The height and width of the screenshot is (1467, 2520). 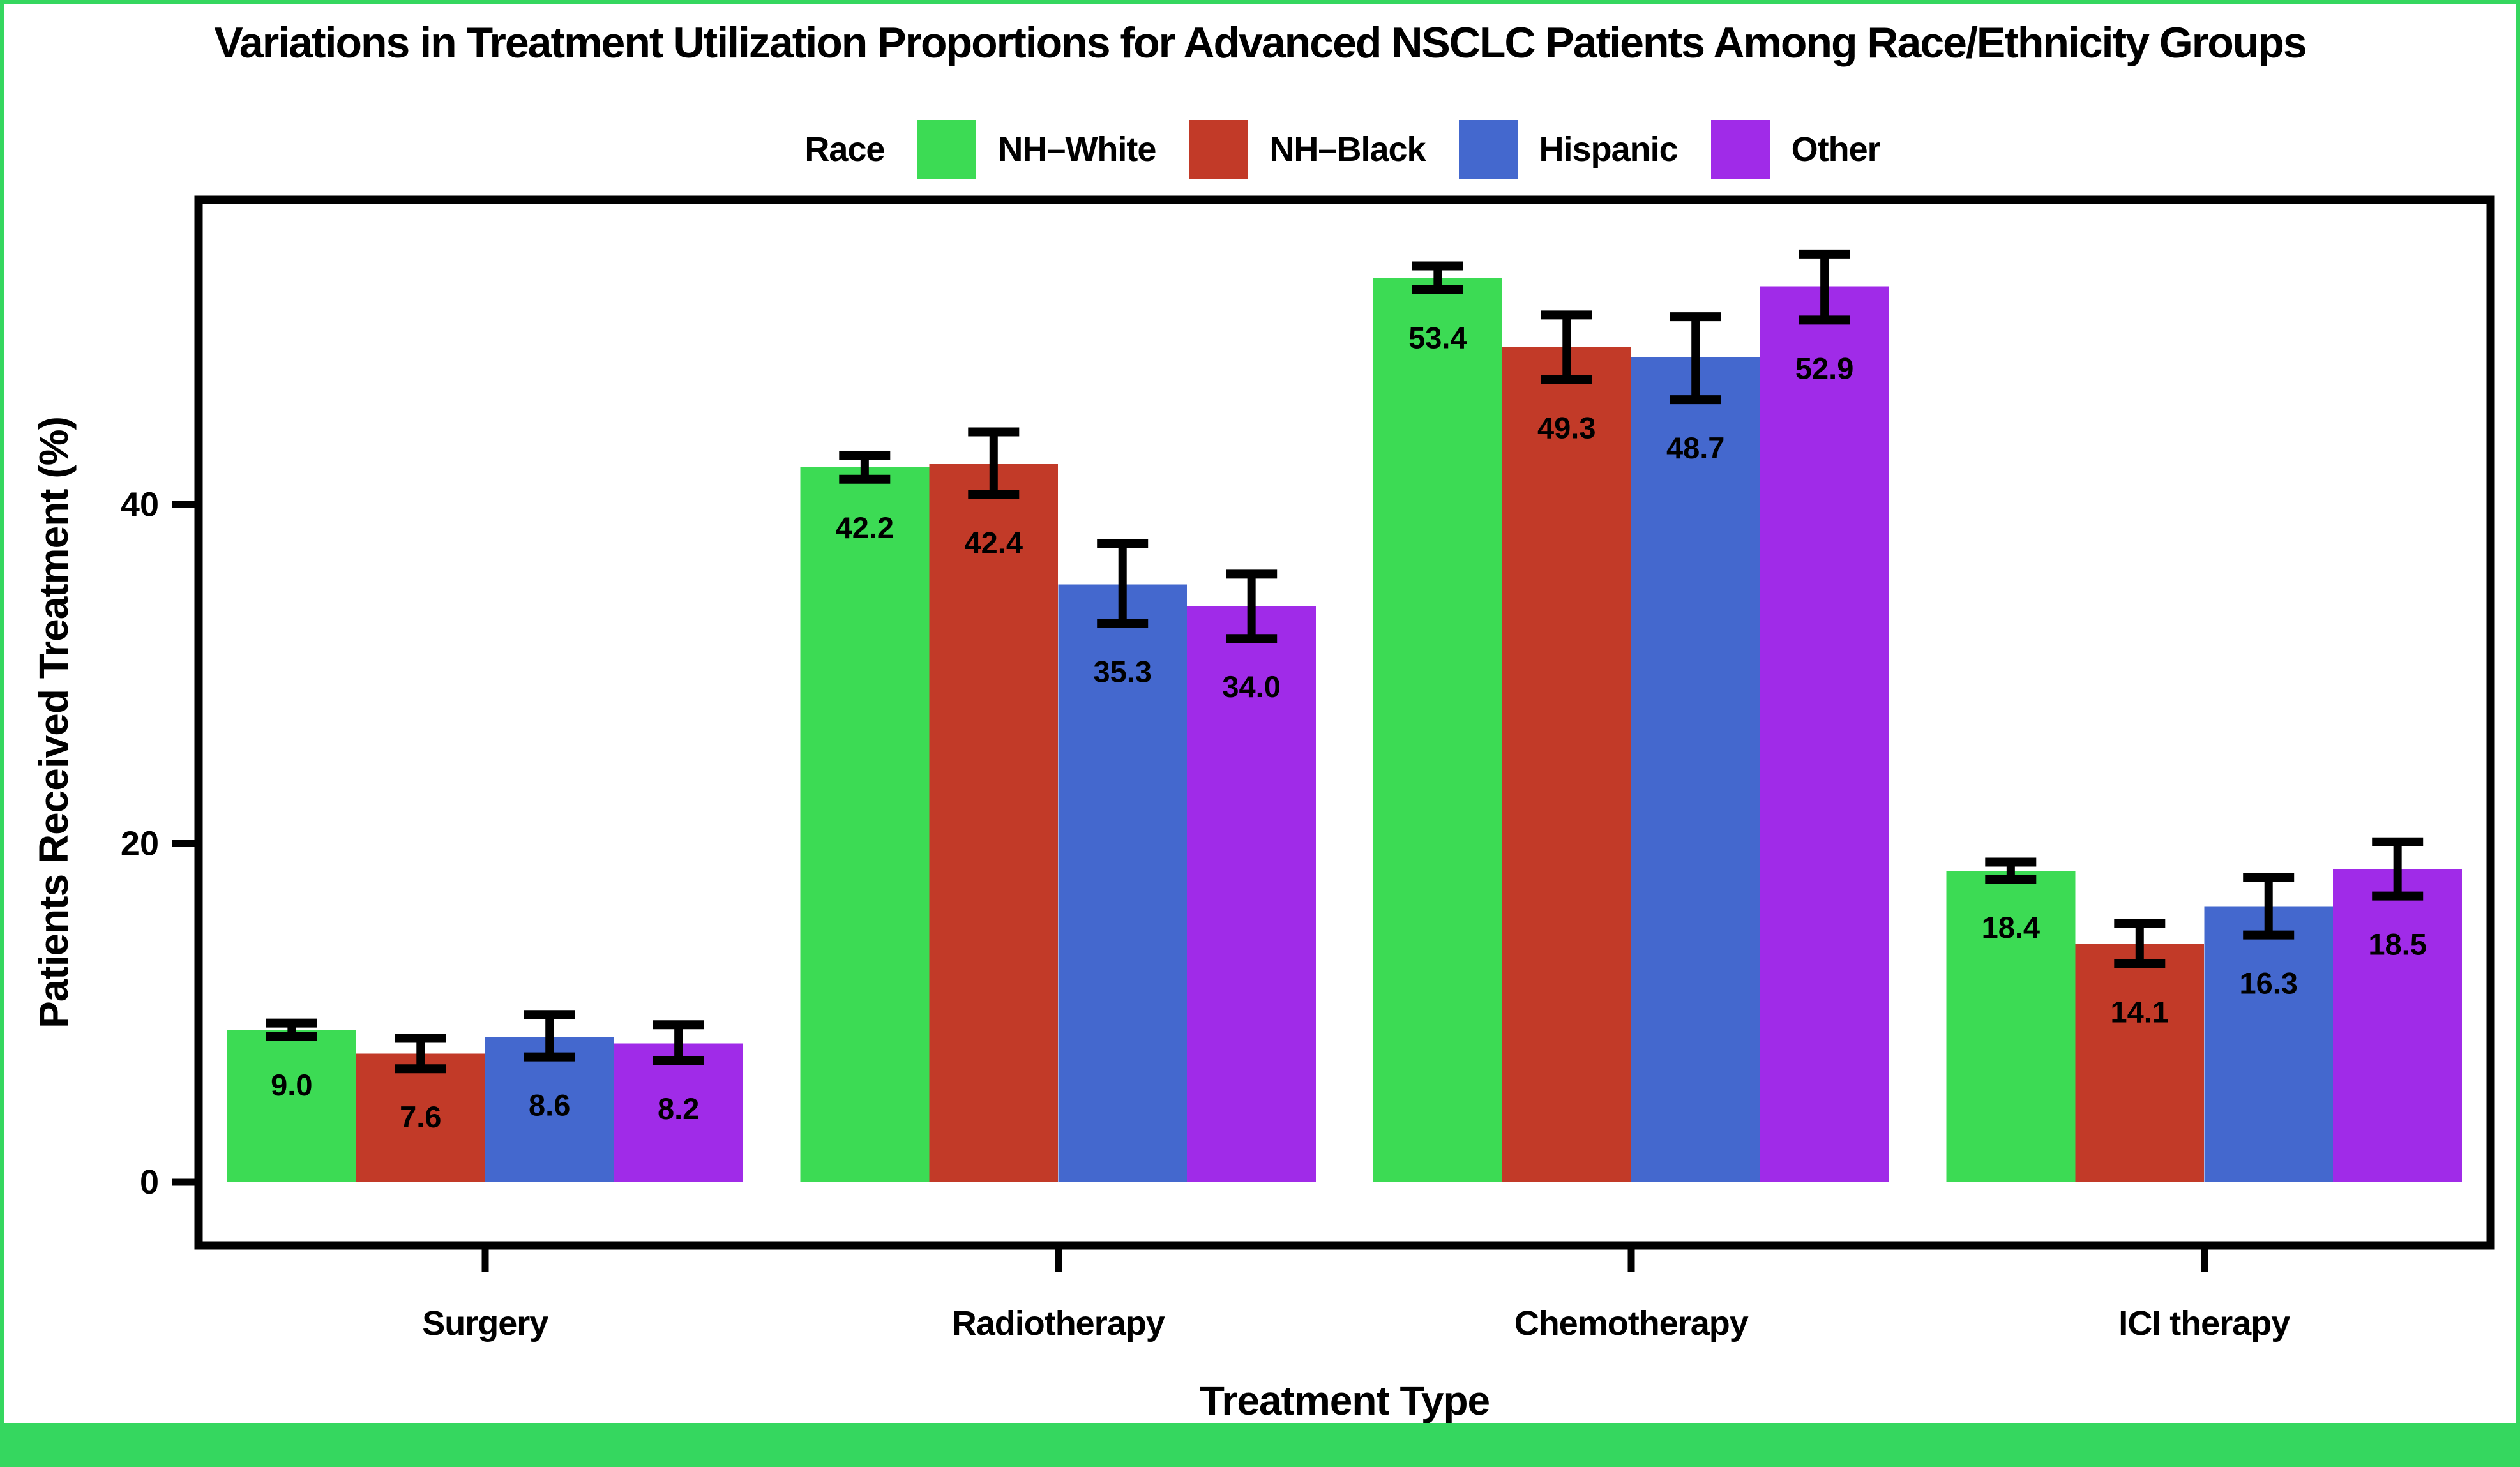 What do you see at coordinates (994, 543) in the screenshot?
I see `bar-value-label: 42.4` at bounding box center [994, 543].